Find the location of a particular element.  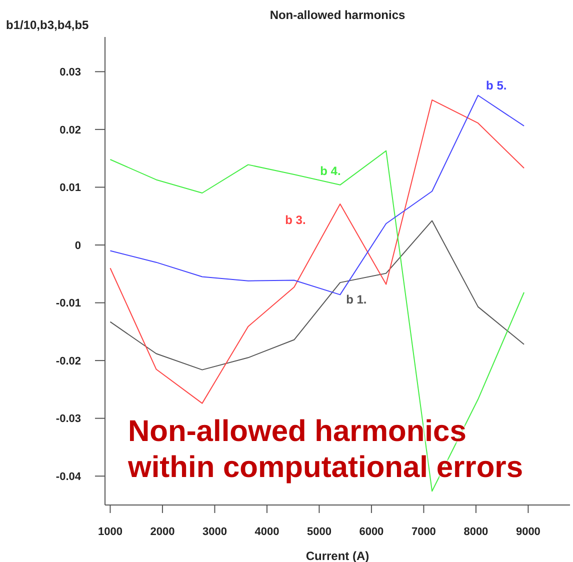

series-label: b 1. is located at coordinates (356, 299).